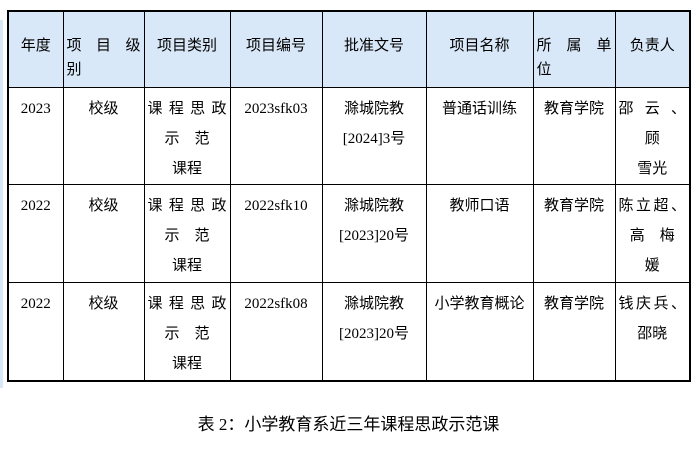 This screenshot has width=697, height=465. Describe the element at coordinates (652, 205) in the screenshot. I see `person-line: 陈立超、` at that location.